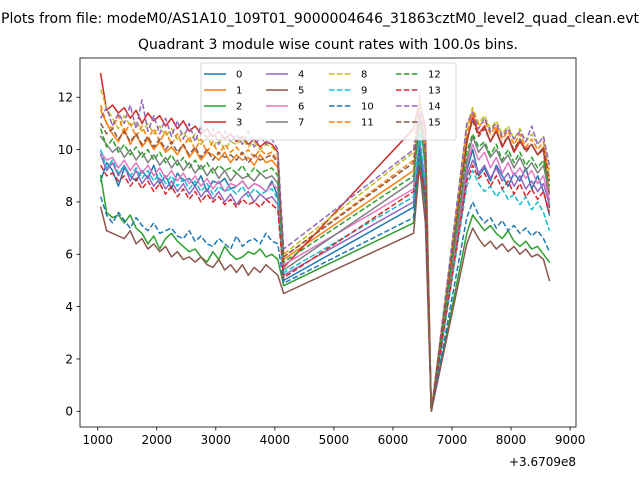 This screenshot has width=640, height=480. Describe the element at coordinates (239, 123) in the screenshot. I see `legend-label-3: 3` at that location.